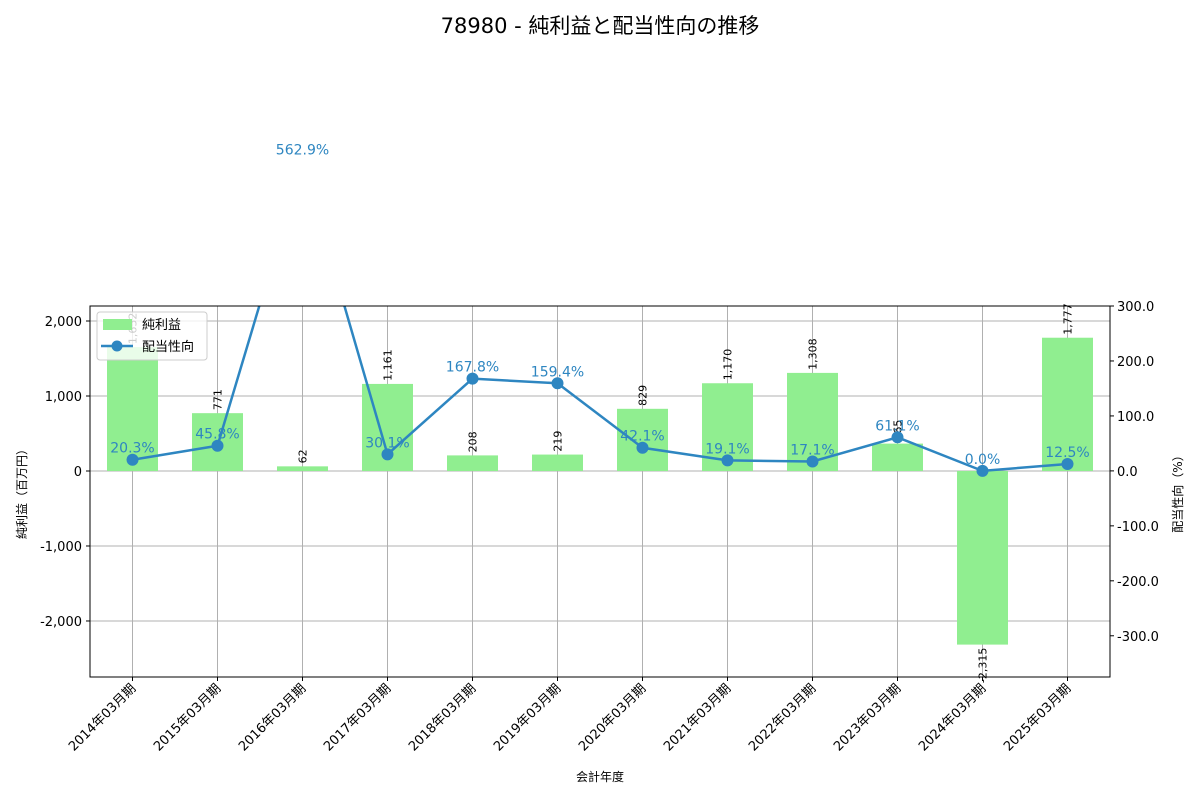 This screenshot has height=800, width=1200. Describe the element at coordinates (1135, 307) in the screenshot. I see `y2-tick-label: 300.0` at that location.